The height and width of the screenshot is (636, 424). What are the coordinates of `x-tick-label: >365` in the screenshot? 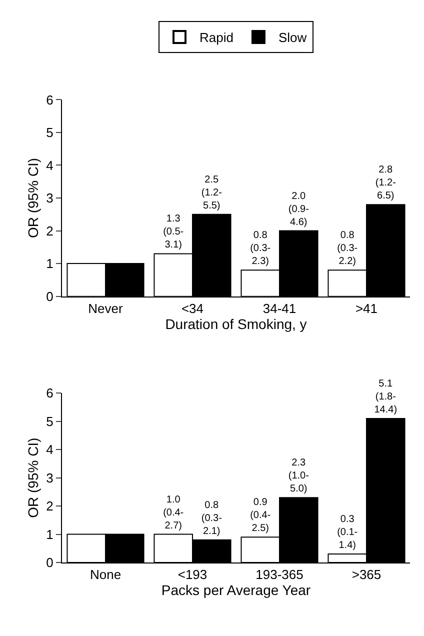 It's located at (367, 574).